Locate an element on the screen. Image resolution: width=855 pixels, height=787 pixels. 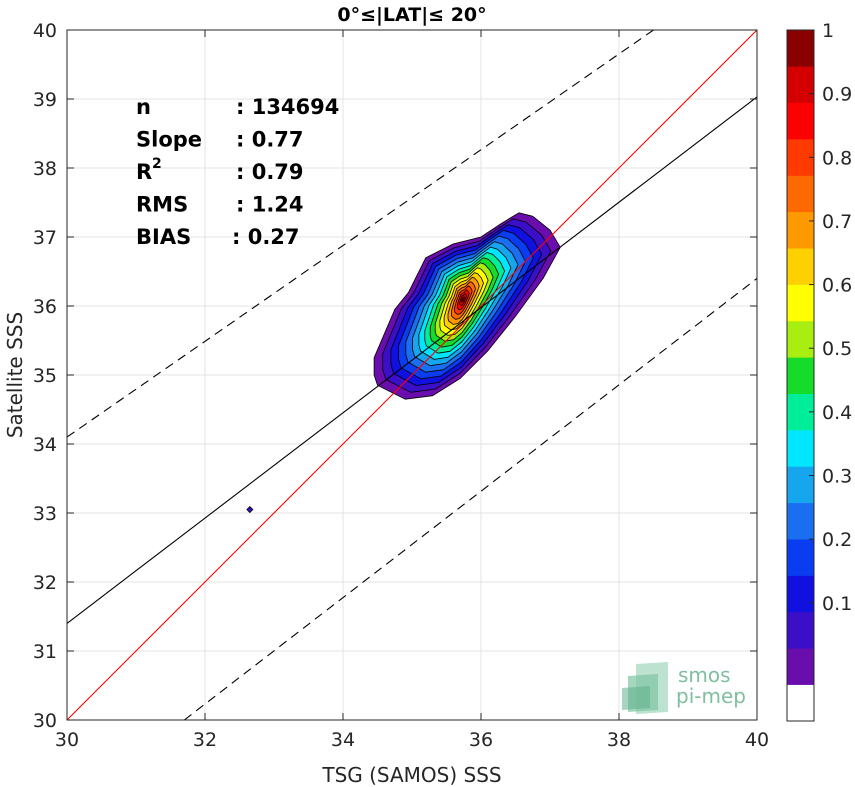
colorbar-tick-label: 0.1 is located at coordinates (837, 604).